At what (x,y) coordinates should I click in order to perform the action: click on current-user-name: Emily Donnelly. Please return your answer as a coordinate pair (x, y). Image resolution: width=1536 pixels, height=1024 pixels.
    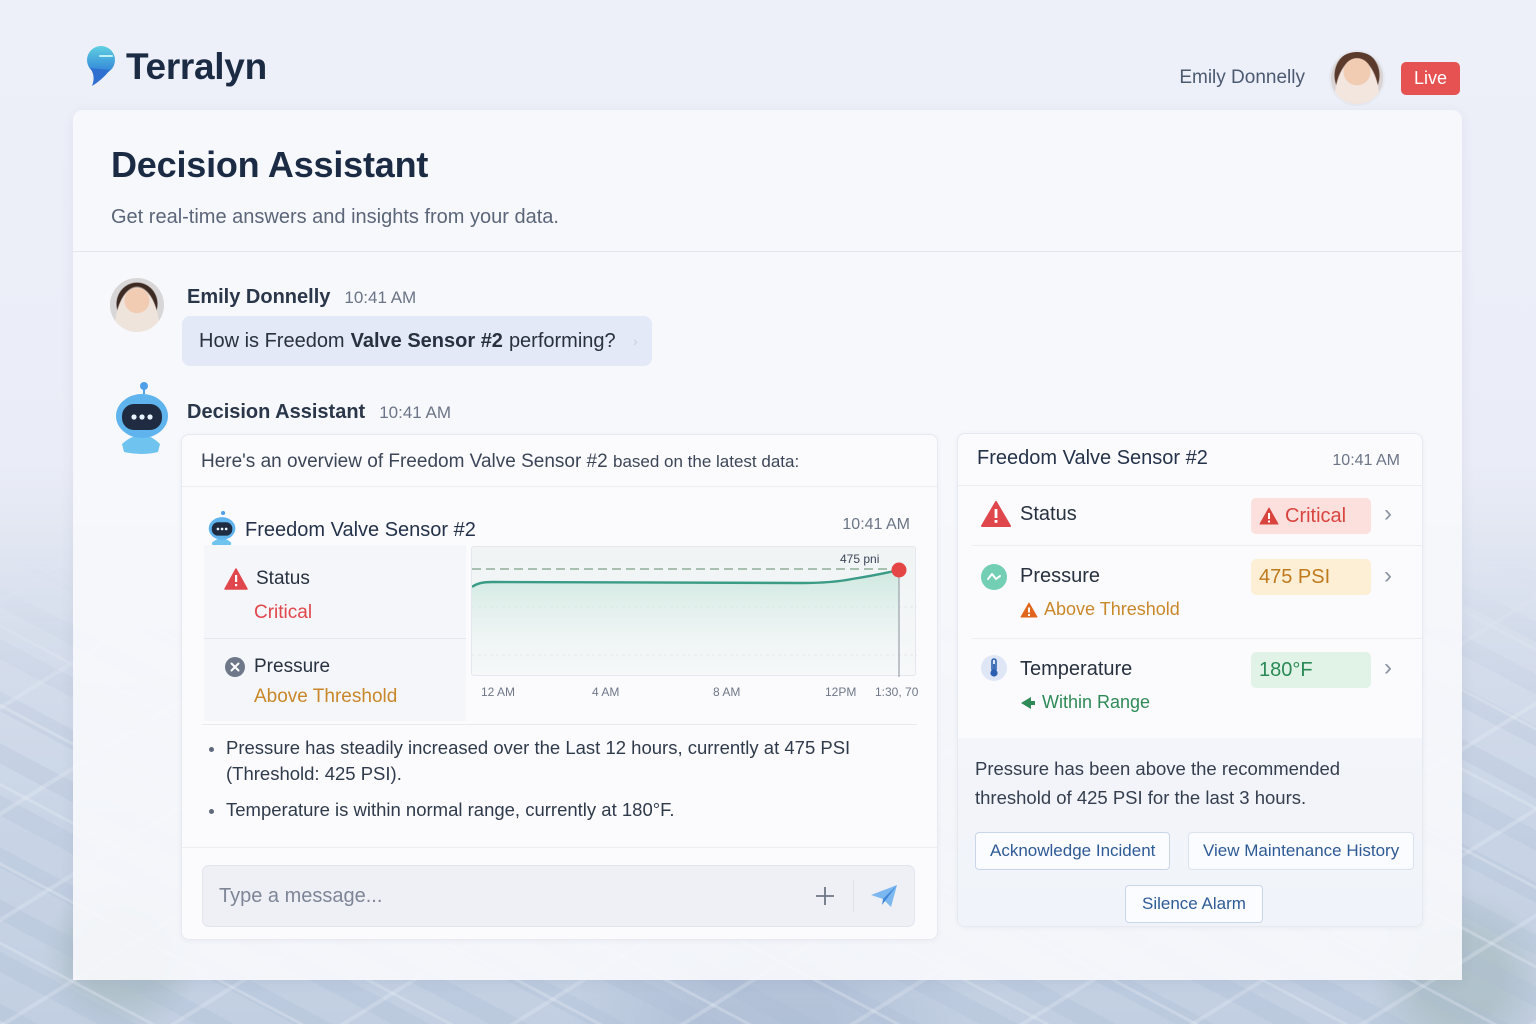
    Looking at the image, I should click on (1242, 77).